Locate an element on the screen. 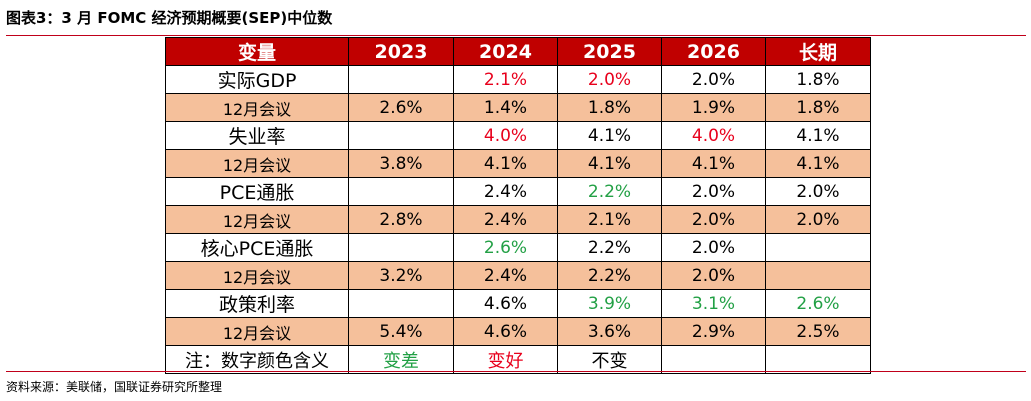 The image size is (1031, 401). table-row-prior-meeting: 12月会议 2.6% 1.4% 1.8% 1.9% 1.8% is located at coordinates (518, 107).